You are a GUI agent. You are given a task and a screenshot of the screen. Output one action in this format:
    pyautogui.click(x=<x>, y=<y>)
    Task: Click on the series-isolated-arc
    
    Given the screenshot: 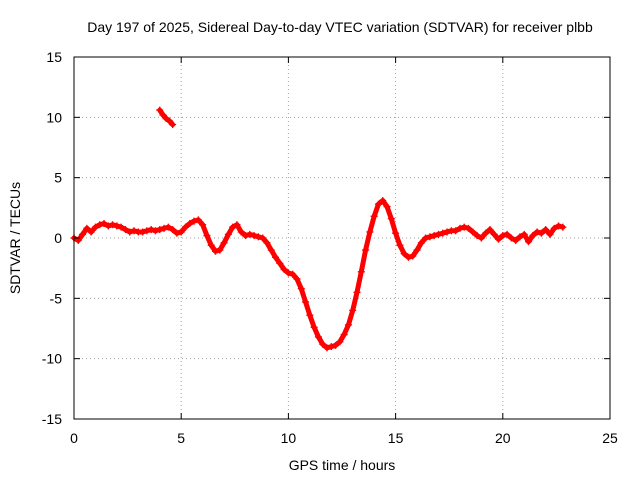 What is the action you would take?
    pyautogui.click(x=166, y=117)
    